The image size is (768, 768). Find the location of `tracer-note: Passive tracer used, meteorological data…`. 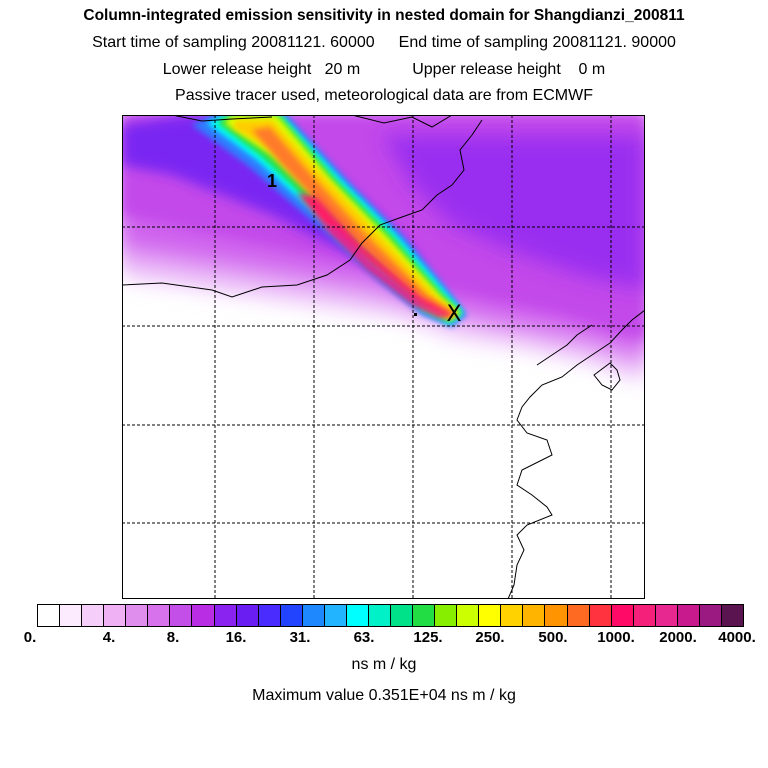

tracer-note: Passive tracer used, meteorological data… is located at coordinates (384, 95).